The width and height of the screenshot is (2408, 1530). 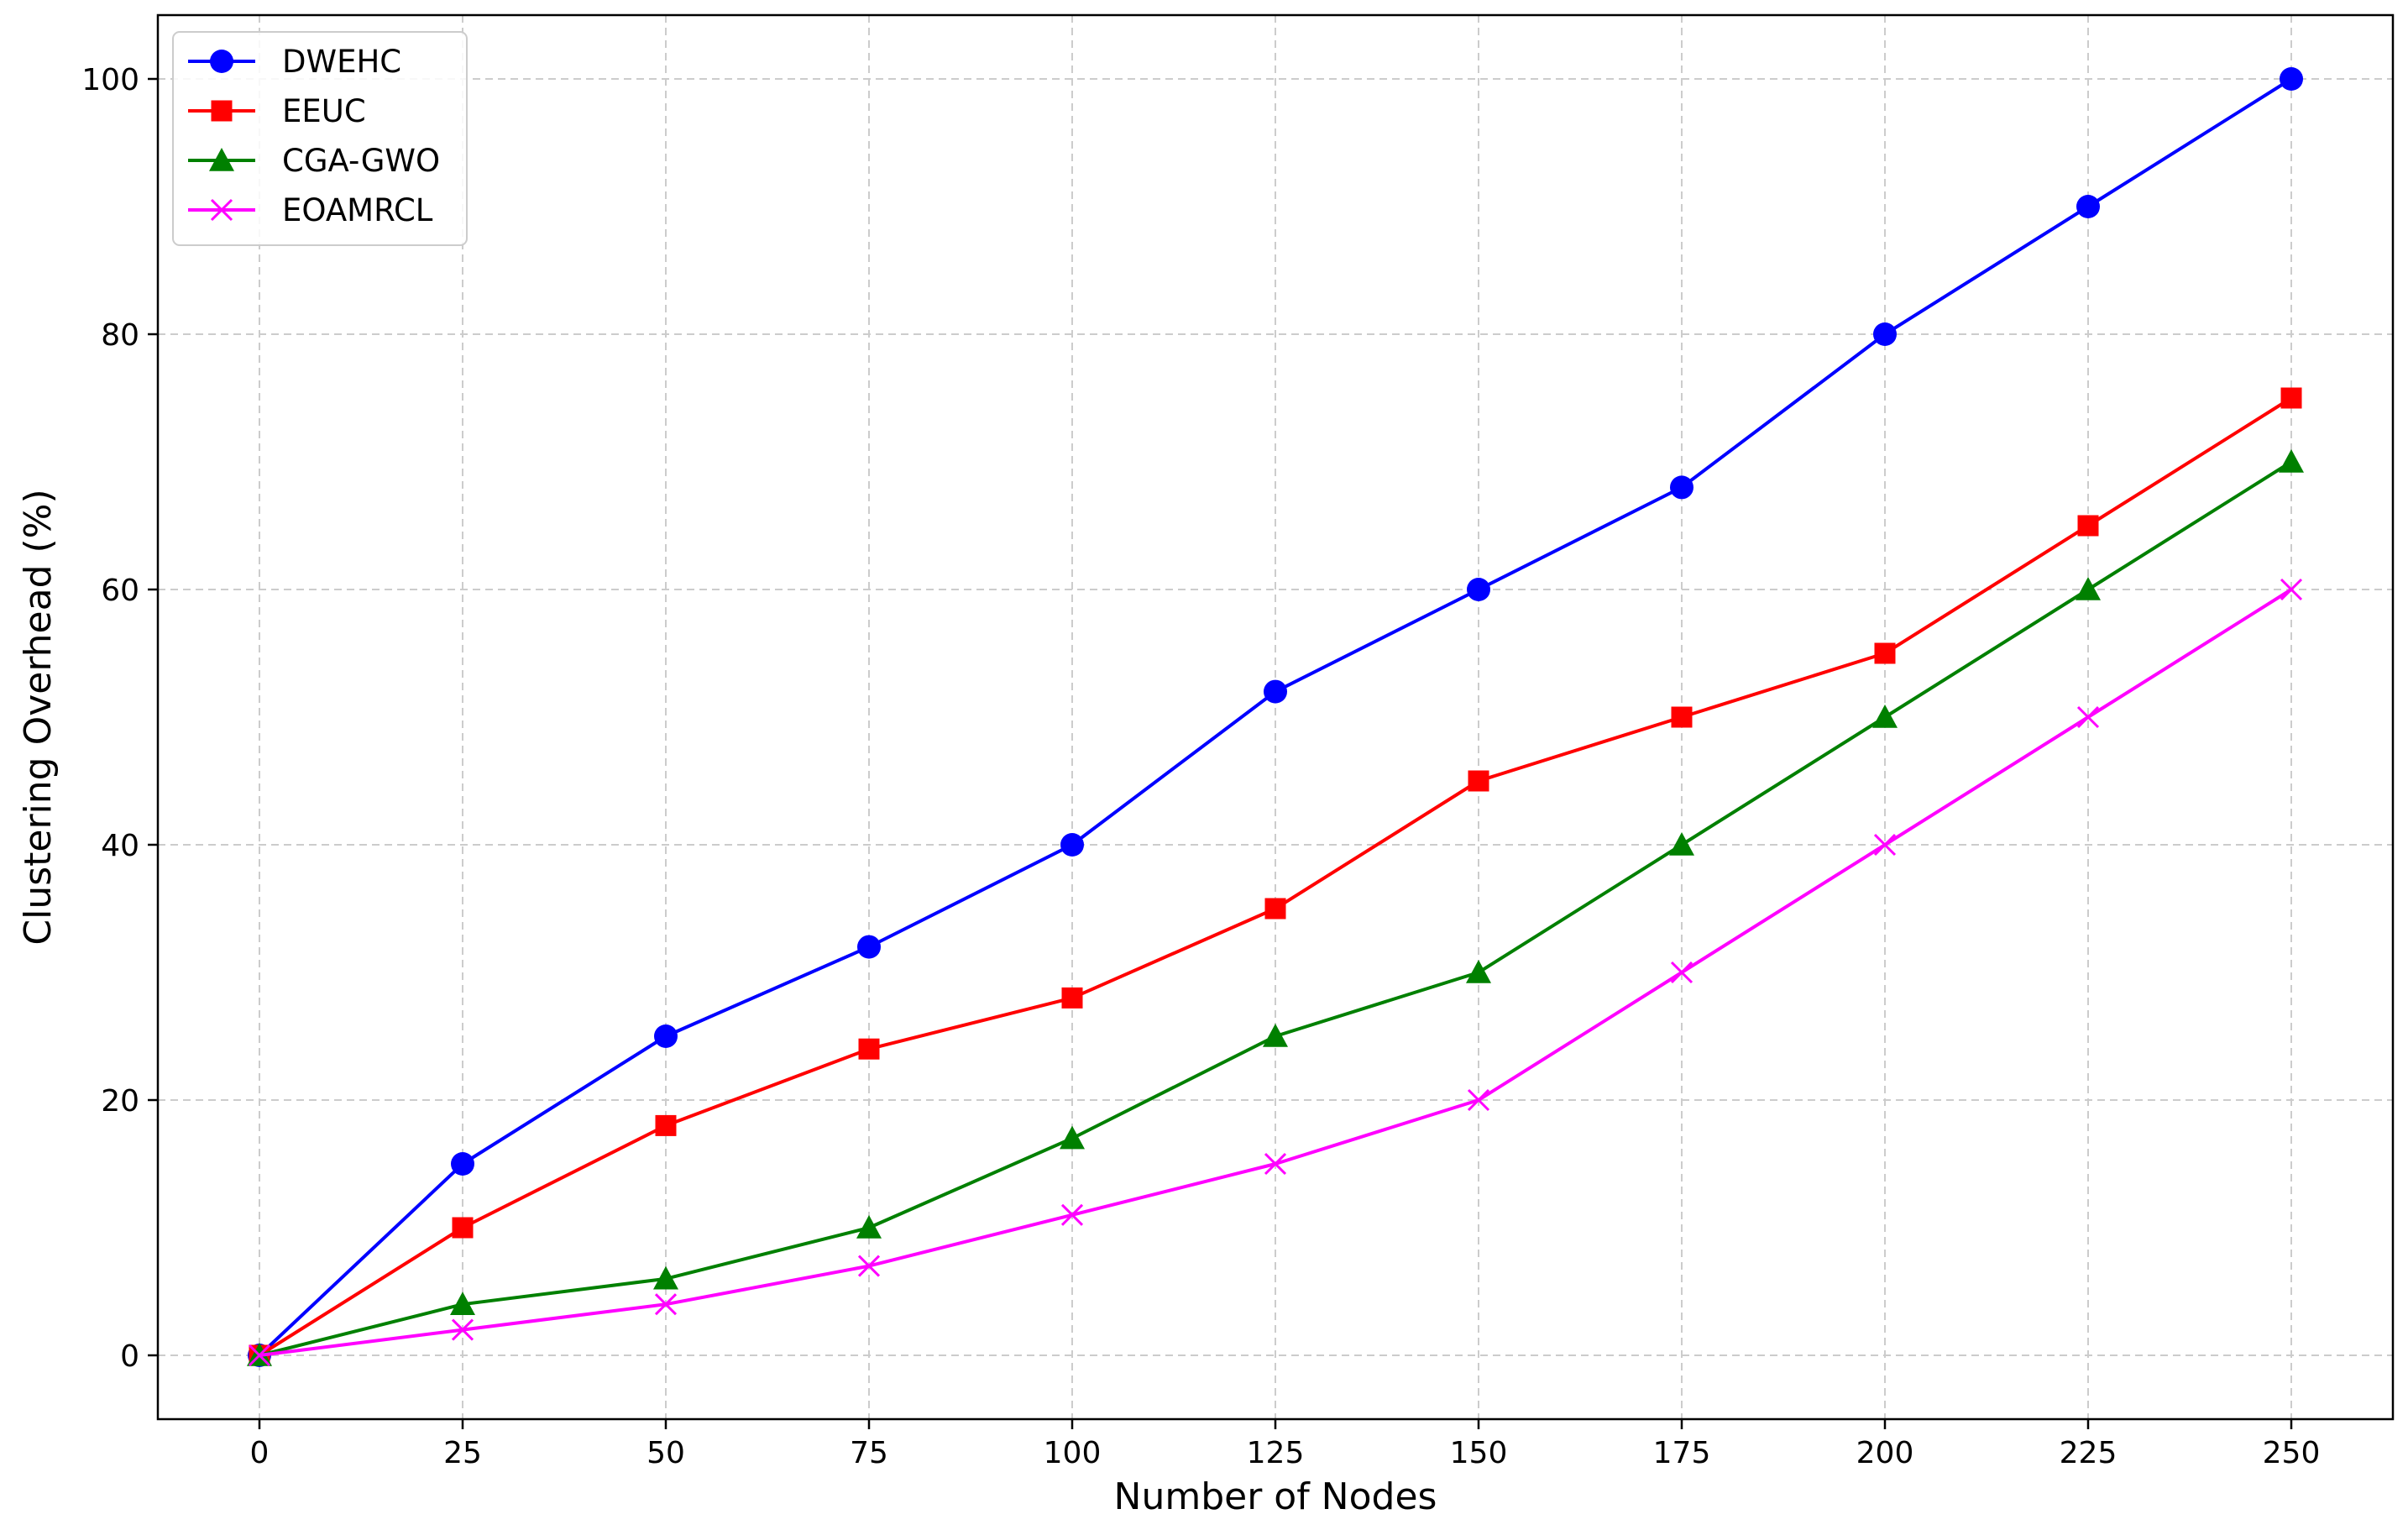 I want to click on x-tick-label: 250, so click(x=2292, y=1453).